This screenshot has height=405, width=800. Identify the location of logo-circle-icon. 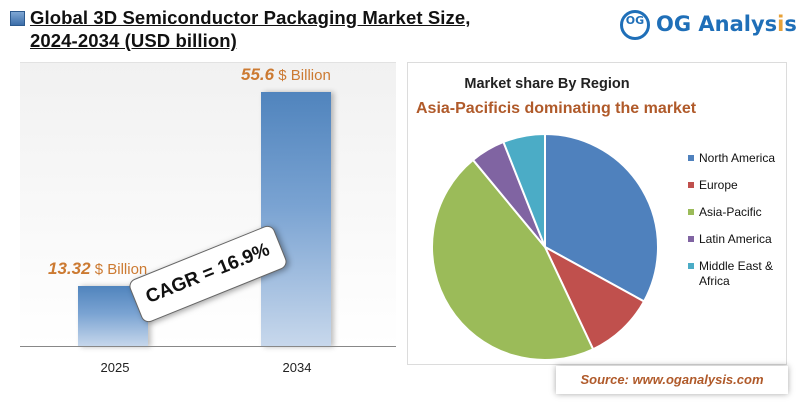
(635, 25).